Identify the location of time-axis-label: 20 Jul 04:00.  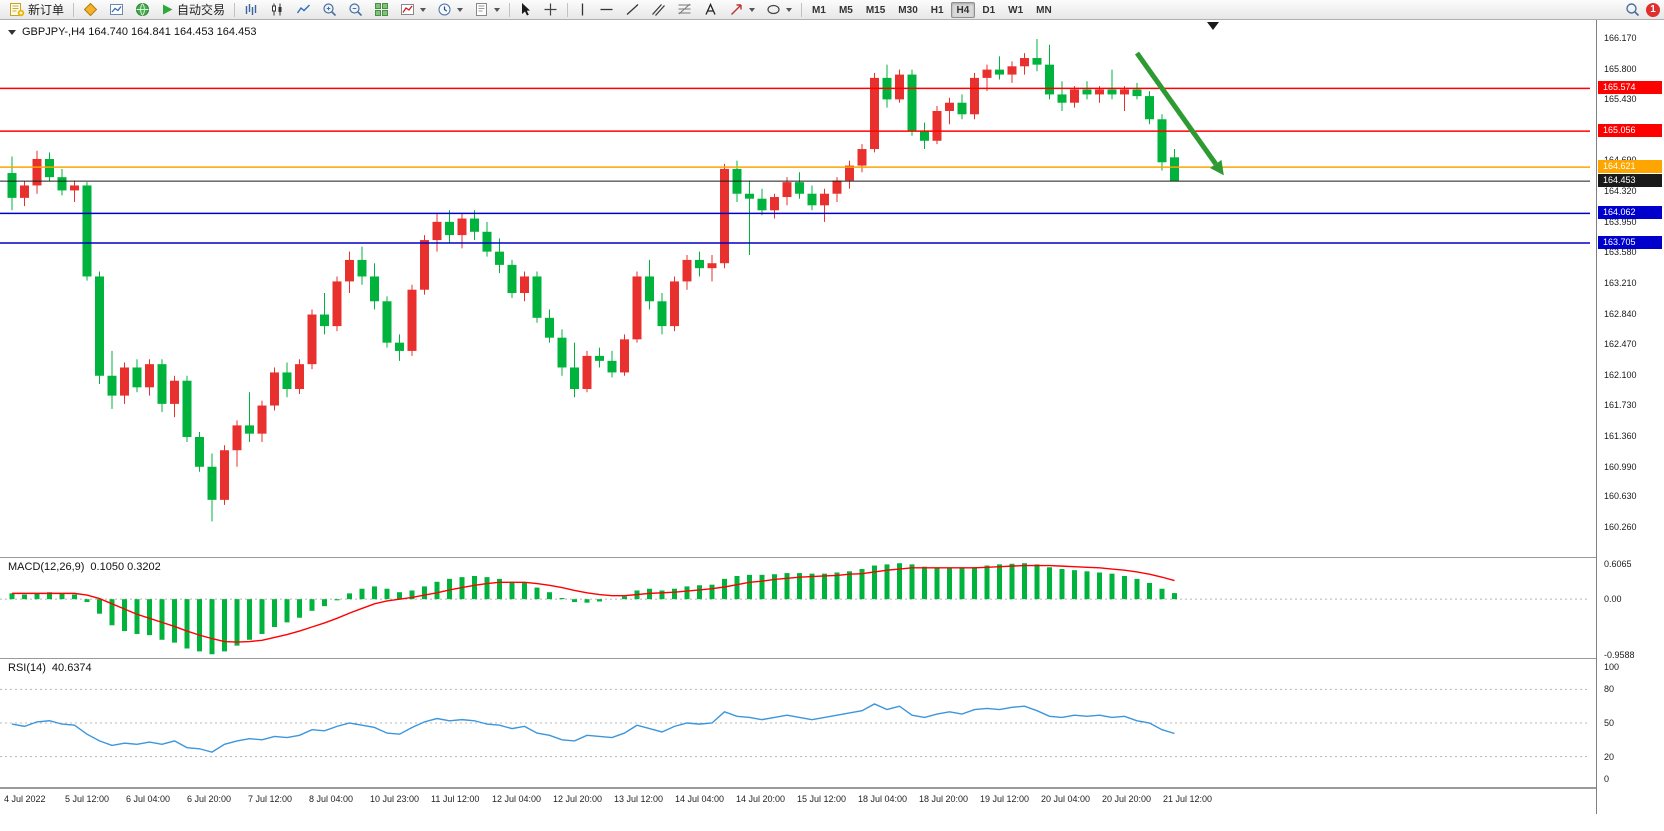
(1066, 799).